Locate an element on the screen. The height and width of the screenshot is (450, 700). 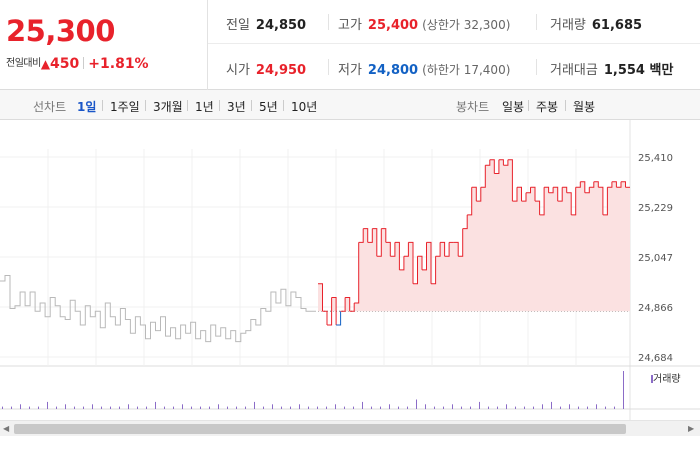
tab-1-week: 1주일 is located at coordinates (125, 107).